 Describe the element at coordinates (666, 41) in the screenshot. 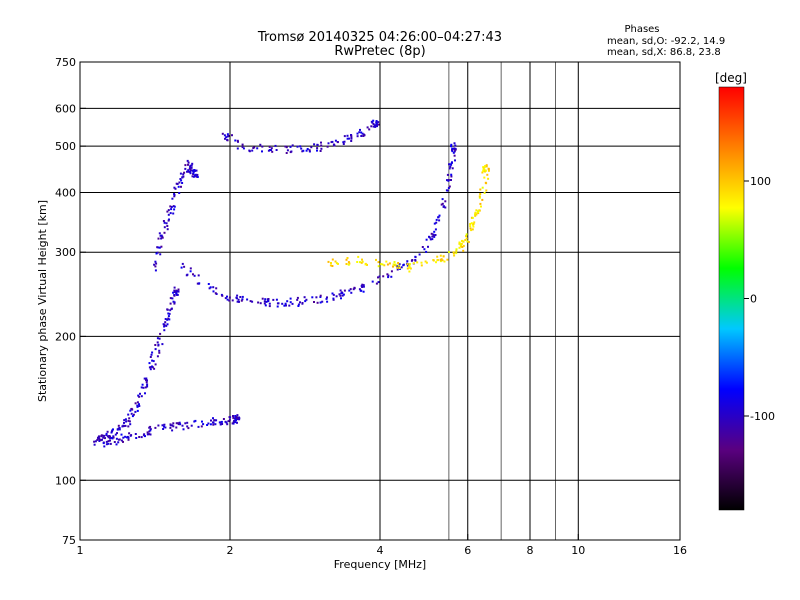

I see `phases-line-o: mean, sd,O: -92.2, 14.9` at that location.